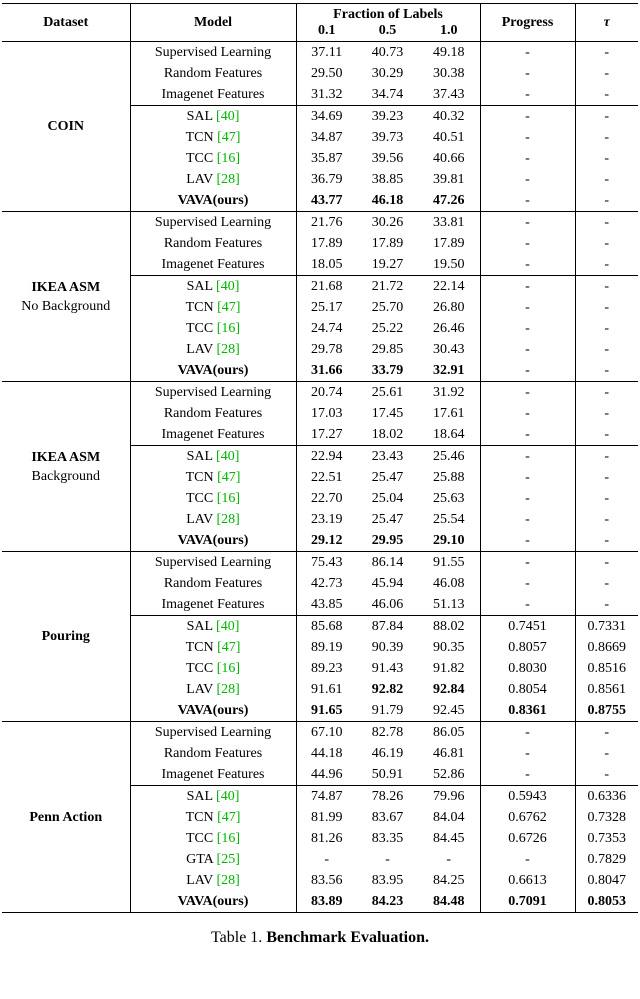 The height and width of the screenshot is (999, 640). Describe the element at coordinates (606, 902) in the screenshot. I see `value-cell: 0.8053` at that location.